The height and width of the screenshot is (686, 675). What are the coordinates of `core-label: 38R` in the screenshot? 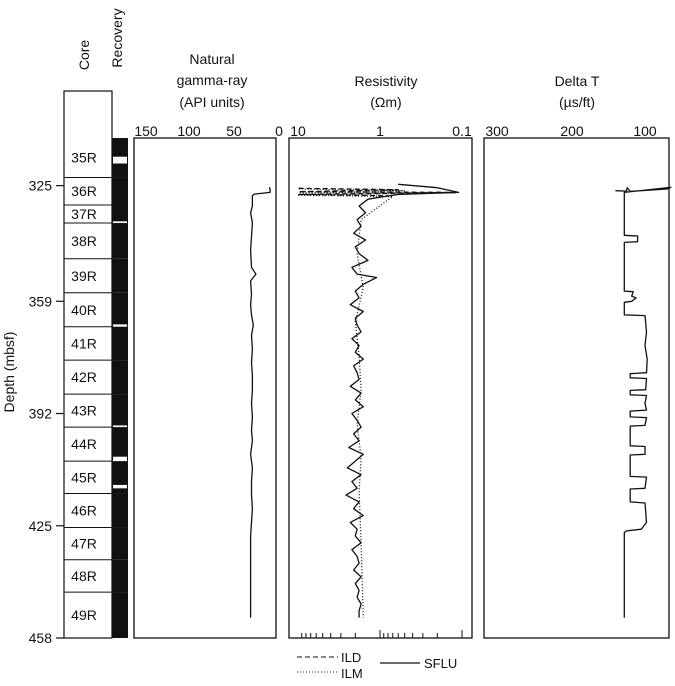 It's located at (84, 241).